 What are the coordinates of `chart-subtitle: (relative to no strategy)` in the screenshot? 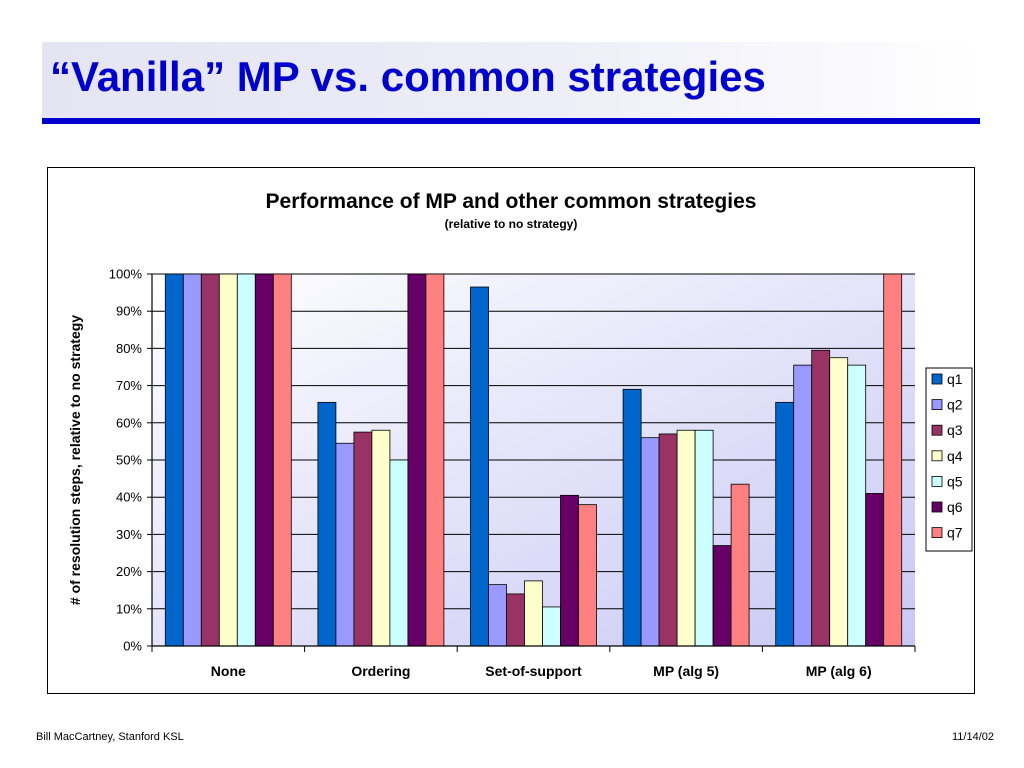 It's located at (511, 224).